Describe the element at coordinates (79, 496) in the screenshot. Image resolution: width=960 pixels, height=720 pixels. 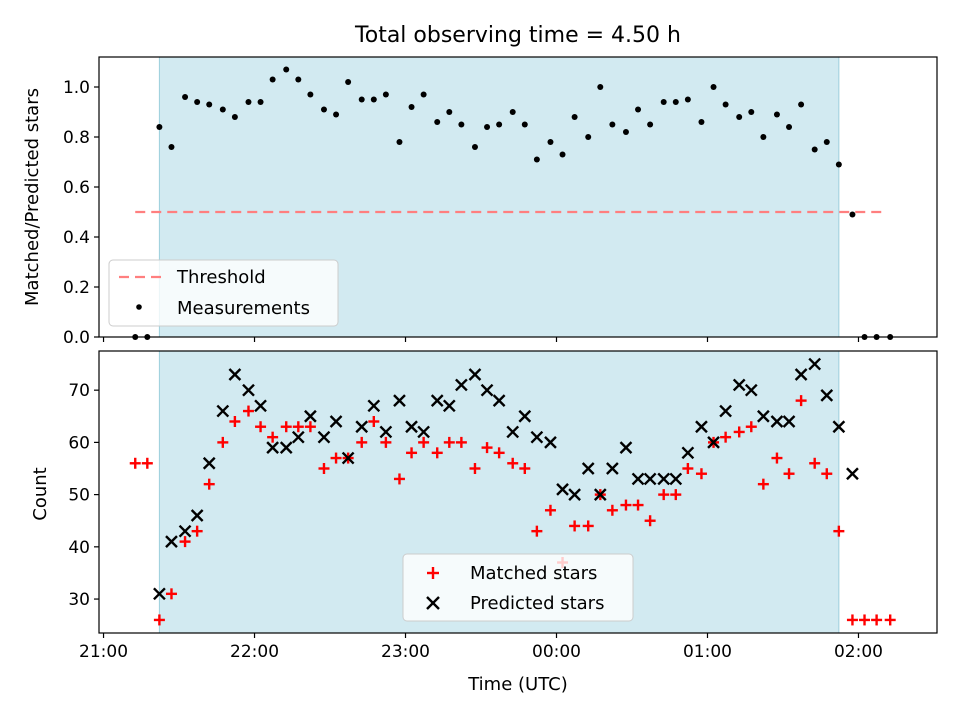
I see `y-tick-label: 50` at that location.